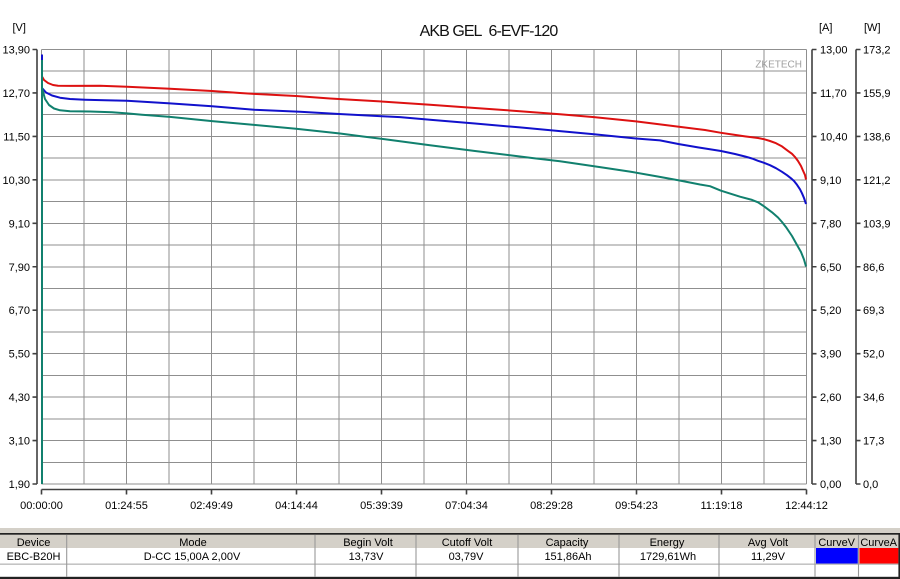 The width and height of the screenshot is (900, 579). I want to click on svg-text: EBC-B20H, so click(34, 557).